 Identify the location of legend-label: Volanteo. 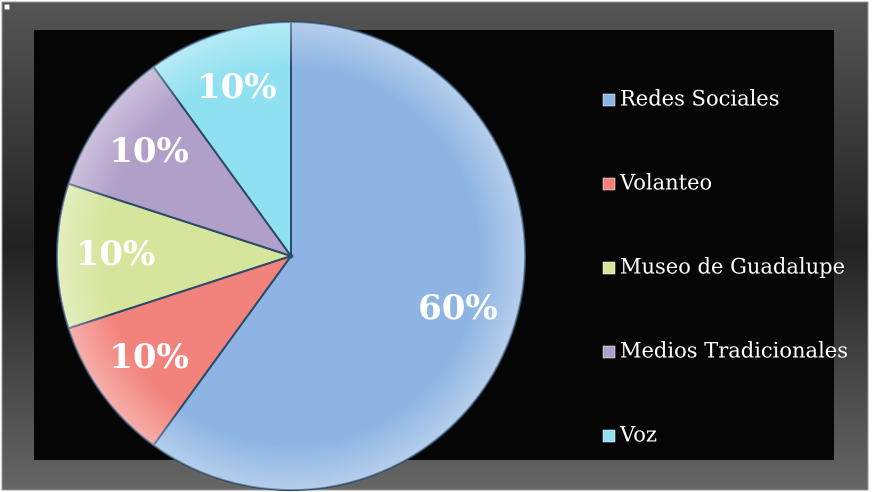
(665, 183).